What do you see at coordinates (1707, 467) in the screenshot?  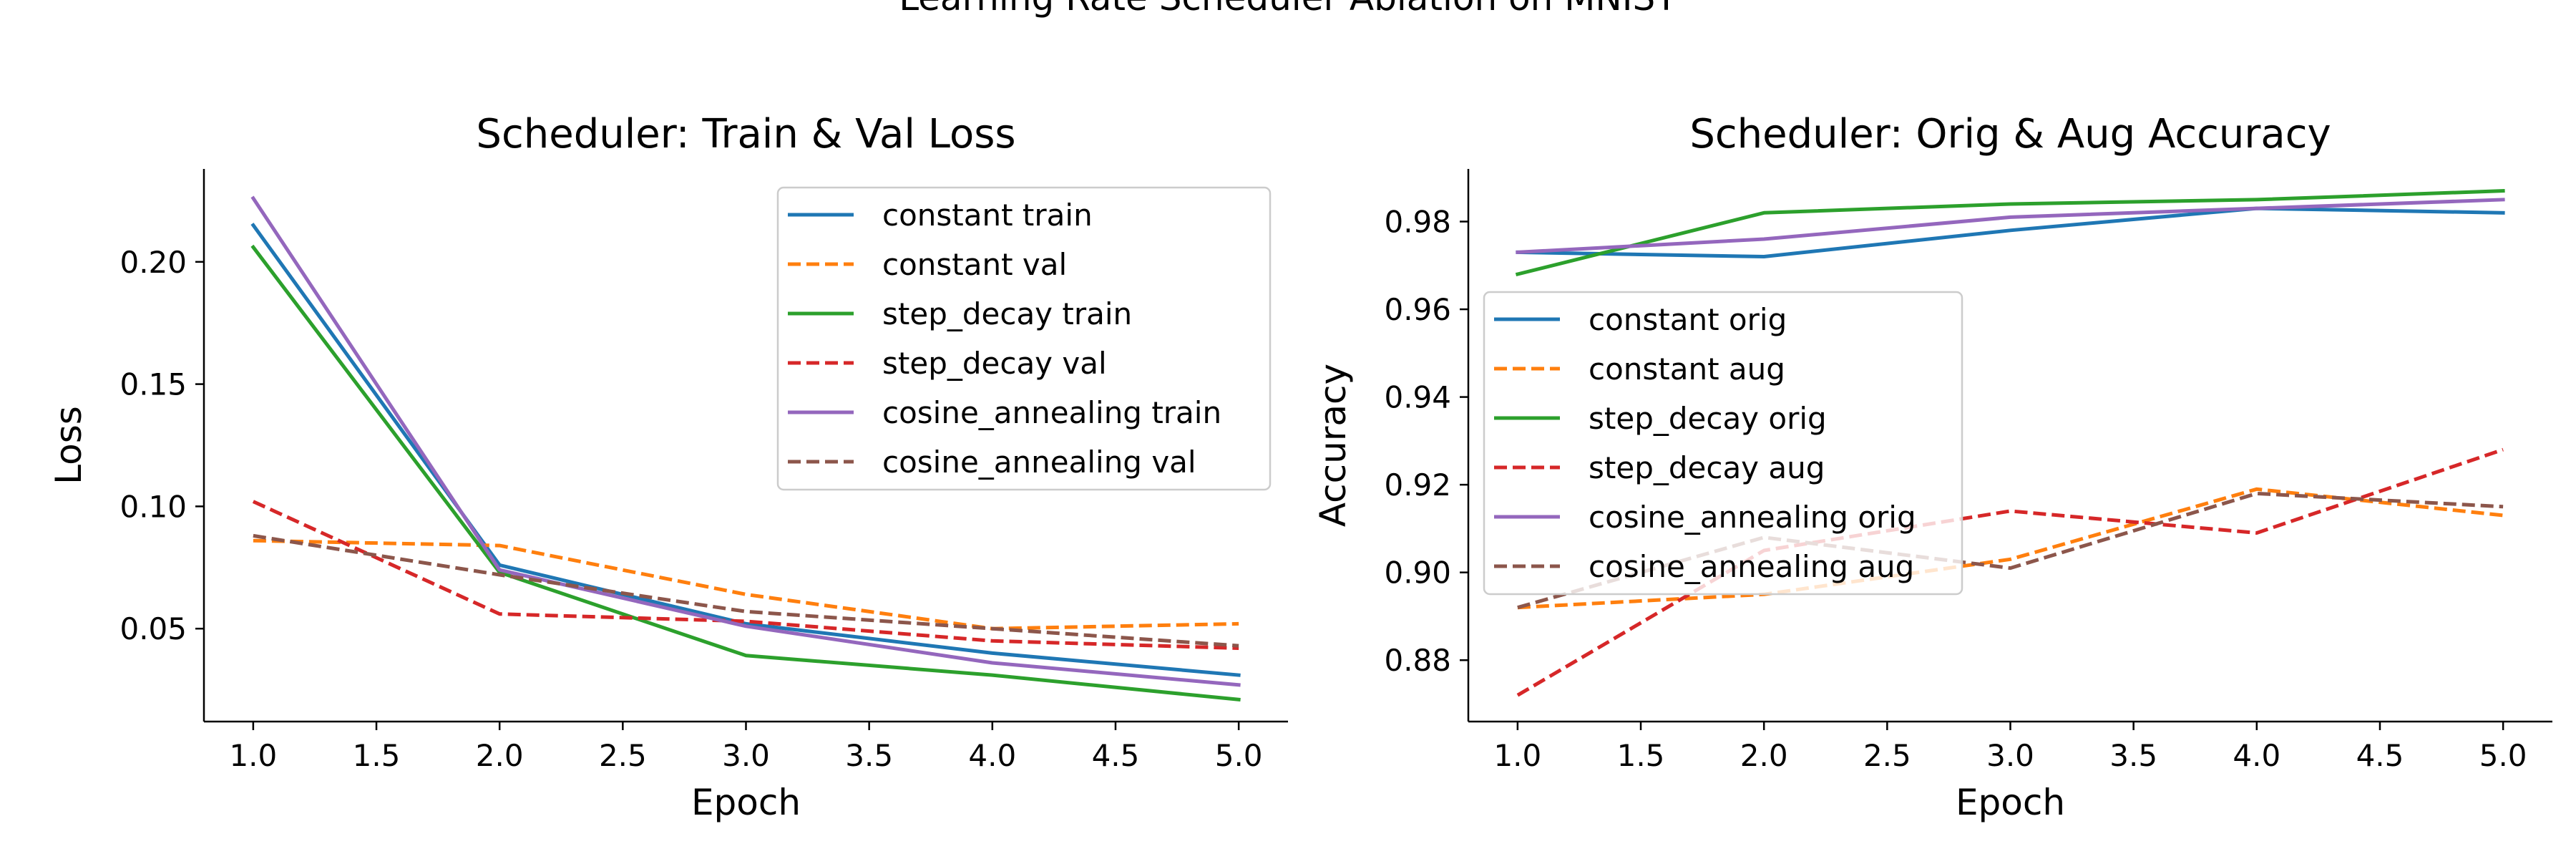 I see `legend-label: step_decay aug` at bounding box center [1707, 467].